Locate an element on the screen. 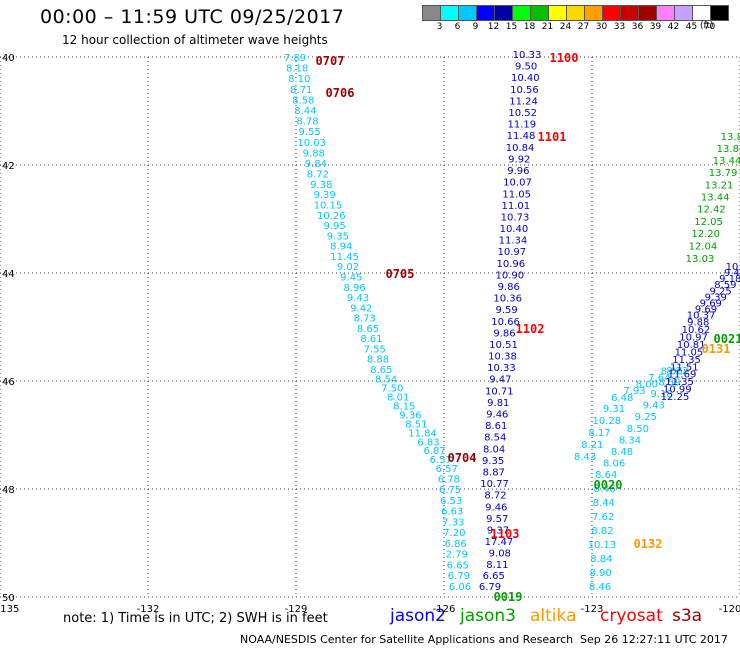 The width and height of the screenshot is (740, 650). swh-value-label: 8.58 is located at coordinates (303, 100).